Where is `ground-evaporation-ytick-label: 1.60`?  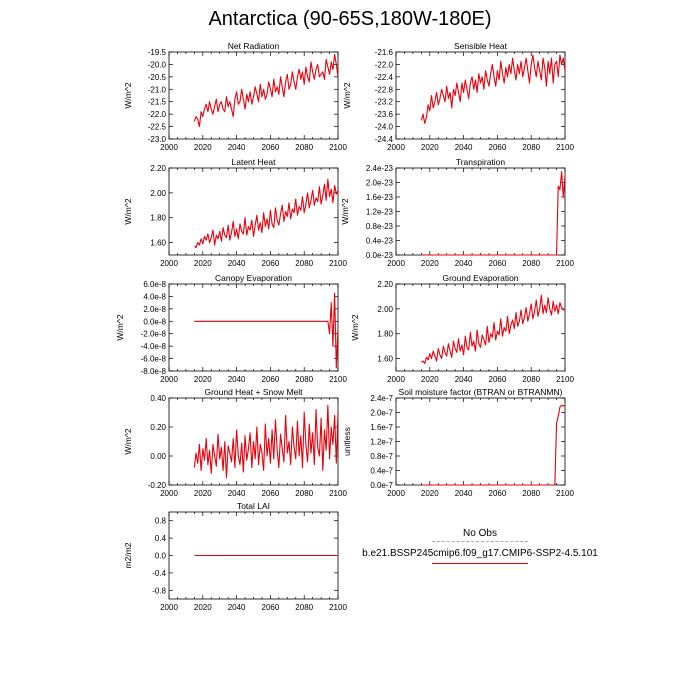
ground-evaporation-ytick-label: 1.60 is located at coordinates (385, 359).